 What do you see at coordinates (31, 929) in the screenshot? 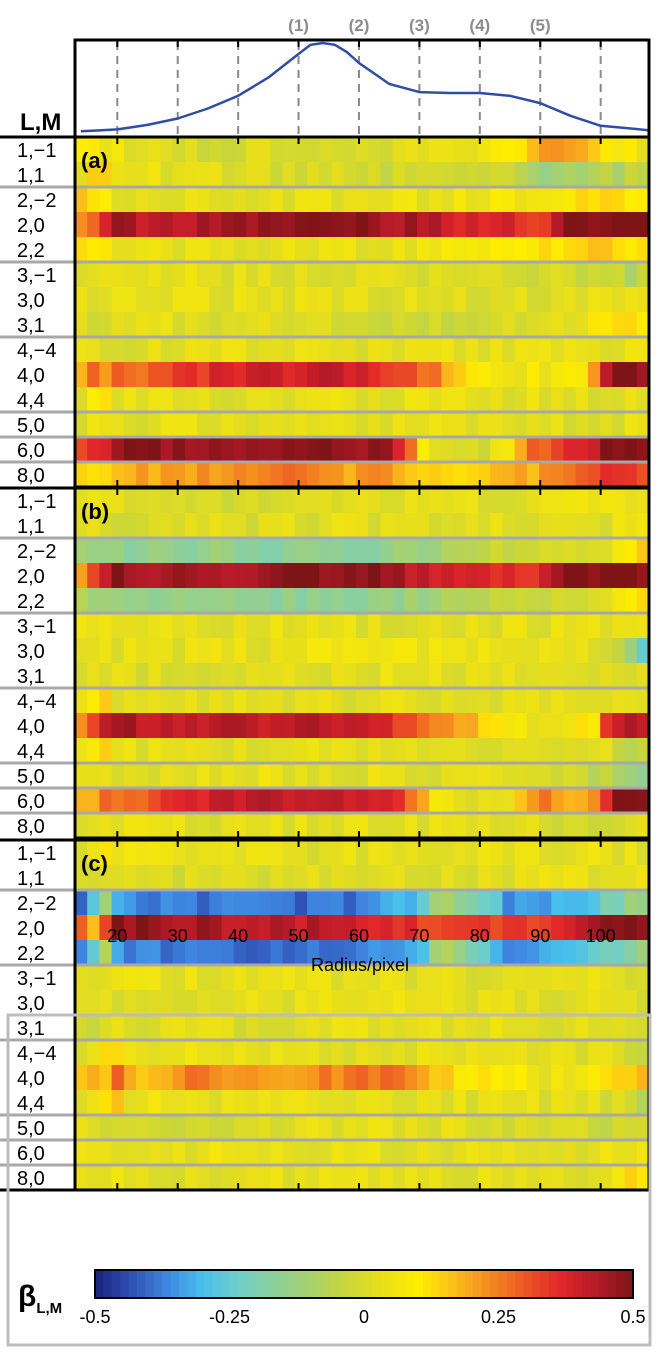
I see `row-label: 2,0` at bounding box center [31, 929].